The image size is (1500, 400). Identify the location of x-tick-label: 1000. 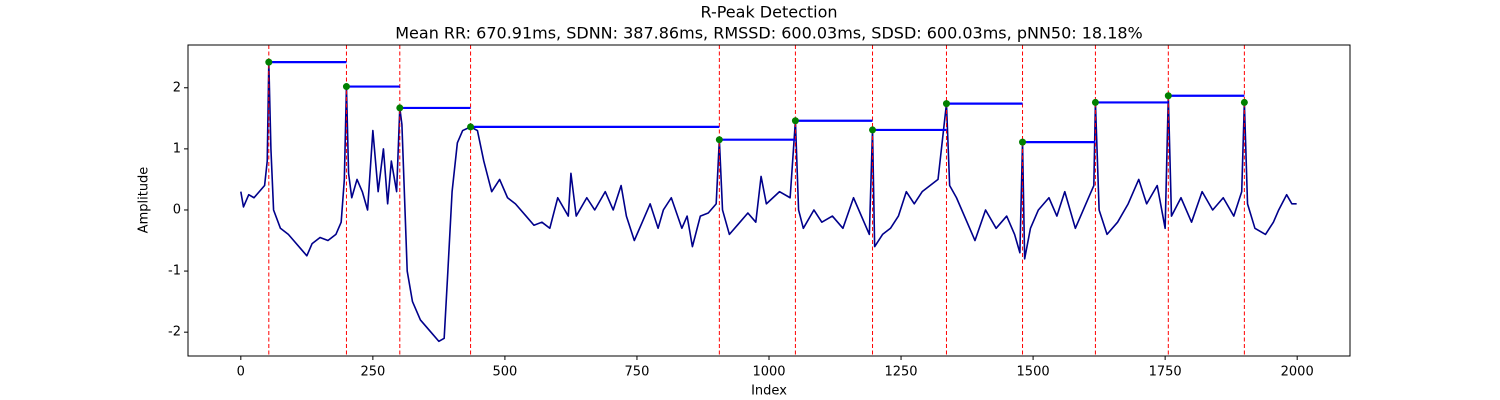
(768, 372).